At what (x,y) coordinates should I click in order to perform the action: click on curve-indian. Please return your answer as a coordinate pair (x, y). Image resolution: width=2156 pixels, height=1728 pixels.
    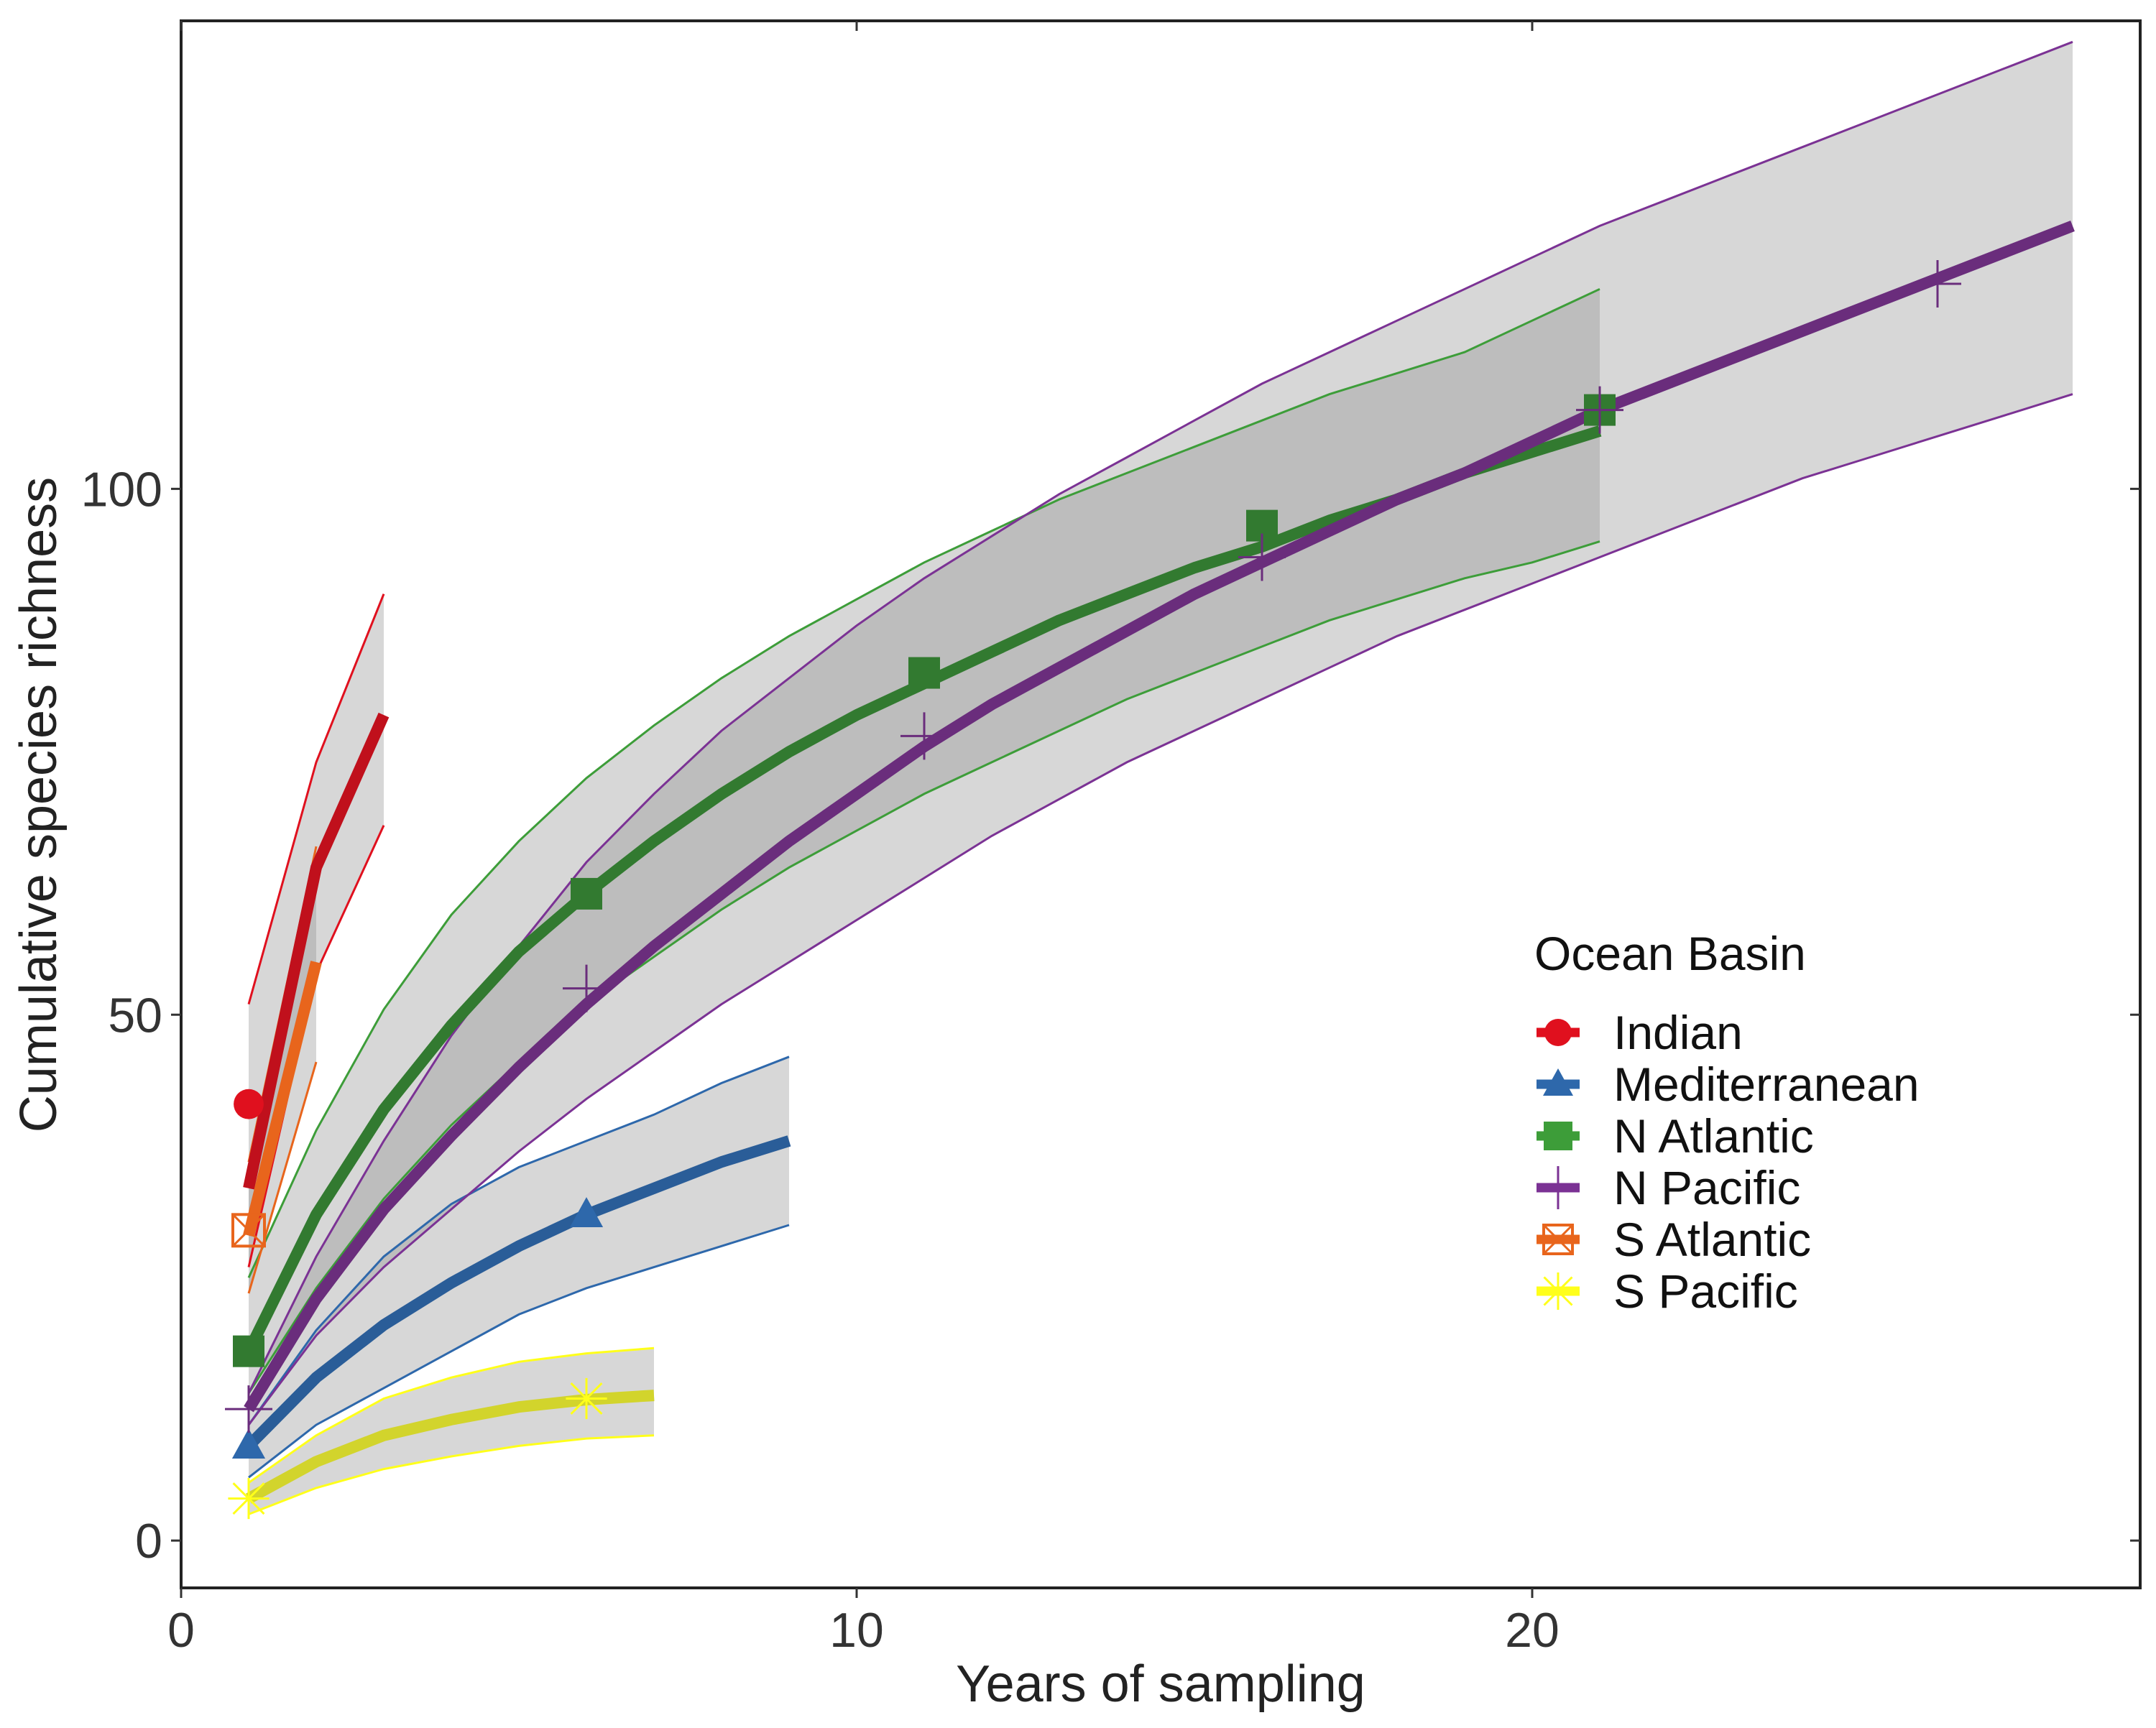
    Looking at the image, I should click on (316, 951).